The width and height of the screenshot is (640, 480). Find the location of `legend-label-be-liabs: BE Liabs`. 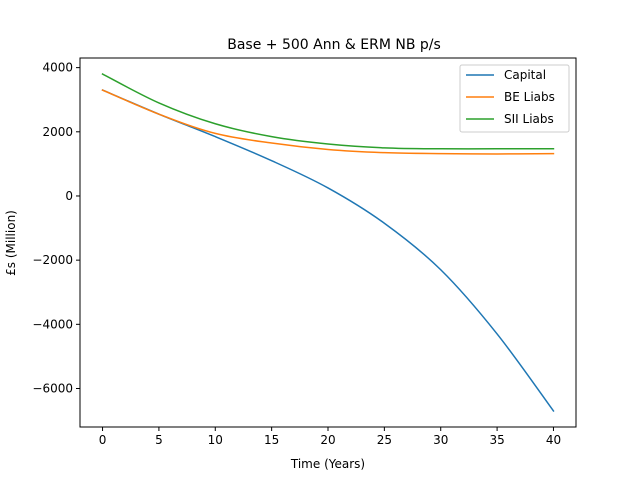

legend-label-be-liabs: BE Liabs is located at coordinates (529, 97).